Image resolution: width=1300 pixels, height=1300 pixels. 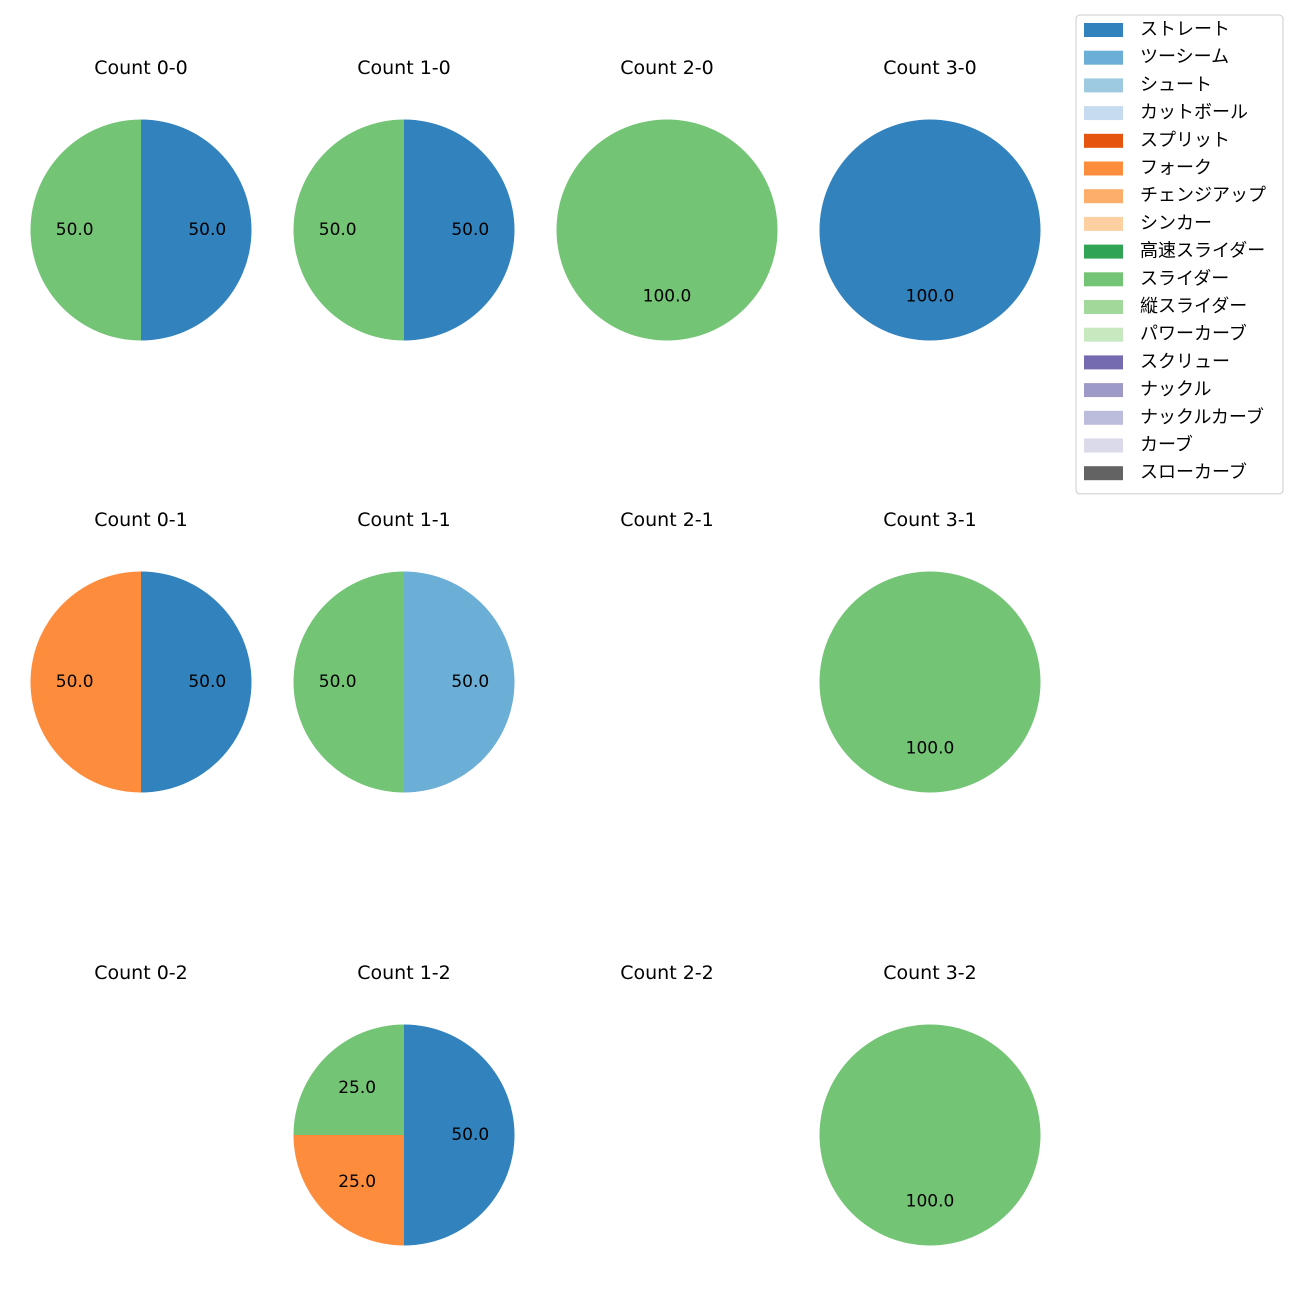 I want to click on legend-item: スプリット, so click(x=1157, y=140).